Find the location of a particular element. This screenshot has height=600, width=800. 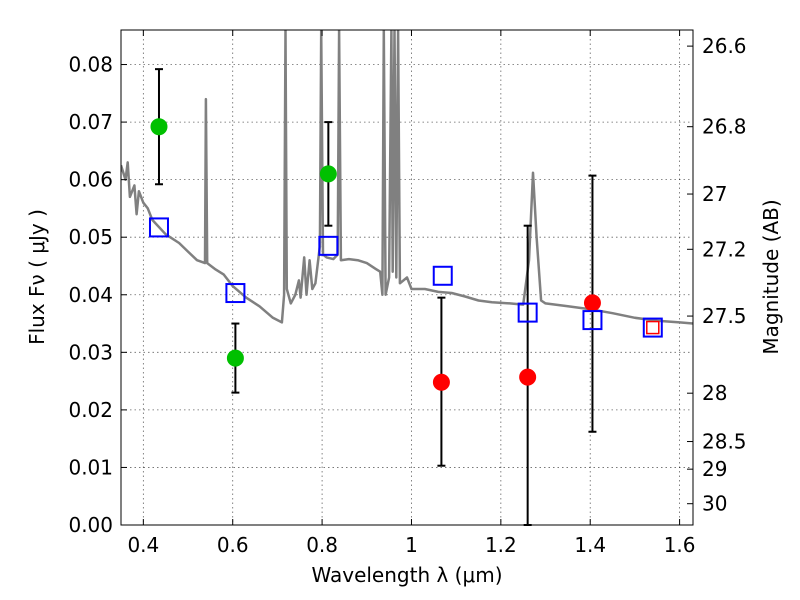

y-tick-label: 0.06 is located at coordinates (90, 180).